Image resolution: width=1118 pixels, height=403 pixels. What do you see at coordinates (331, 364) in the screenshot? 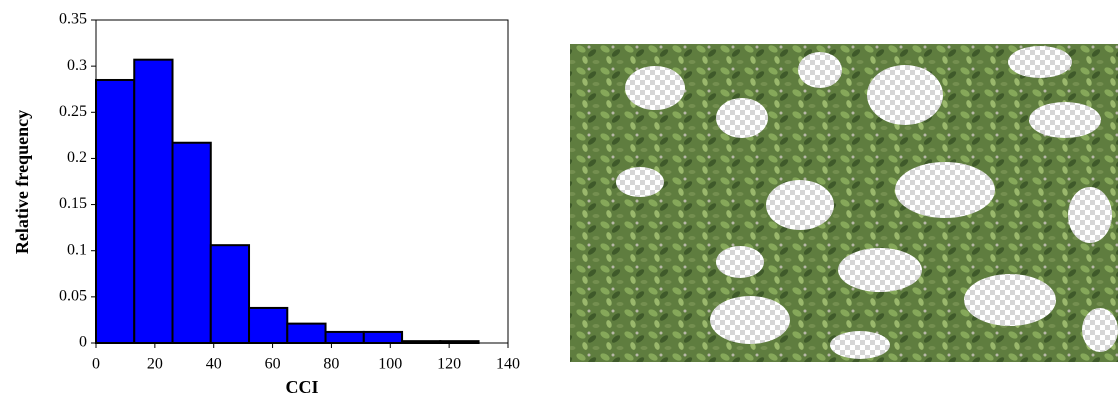
I see `x-tick-label: 80` at bounding box center [331, 364].